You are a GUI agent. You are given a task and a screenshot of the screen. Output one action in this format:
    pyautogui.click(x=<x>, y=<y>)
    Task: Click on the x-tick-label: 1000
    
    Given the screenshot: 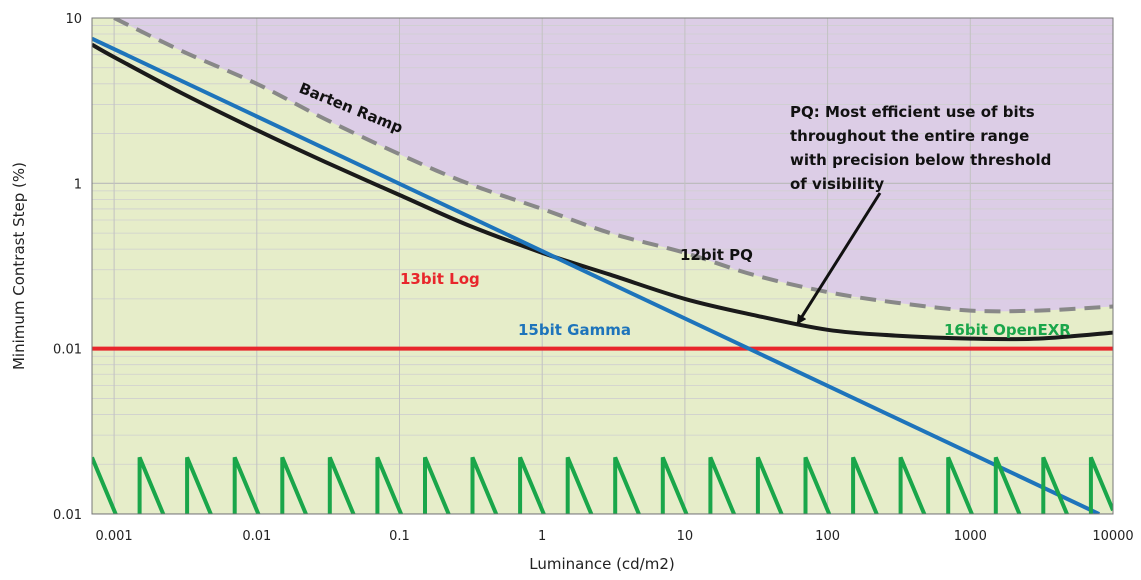 What is the action you would take?
    pyautogui.click(x=970, y=536)
    